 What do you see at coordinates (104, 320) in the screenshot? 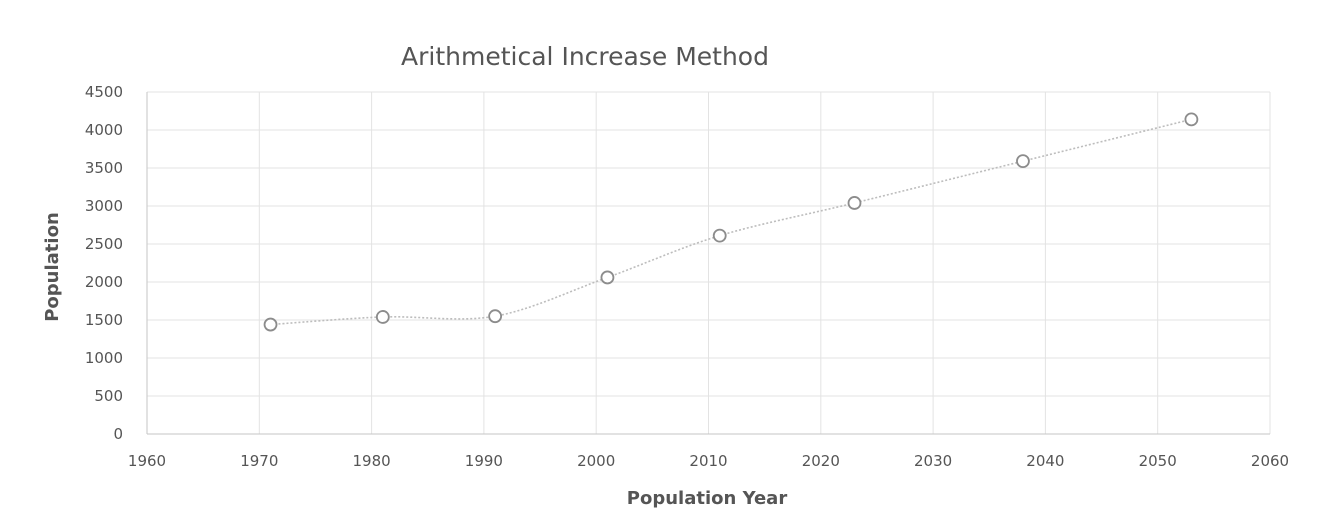
I see `y-tick-label: 1500` at bounding box center [104, 320].